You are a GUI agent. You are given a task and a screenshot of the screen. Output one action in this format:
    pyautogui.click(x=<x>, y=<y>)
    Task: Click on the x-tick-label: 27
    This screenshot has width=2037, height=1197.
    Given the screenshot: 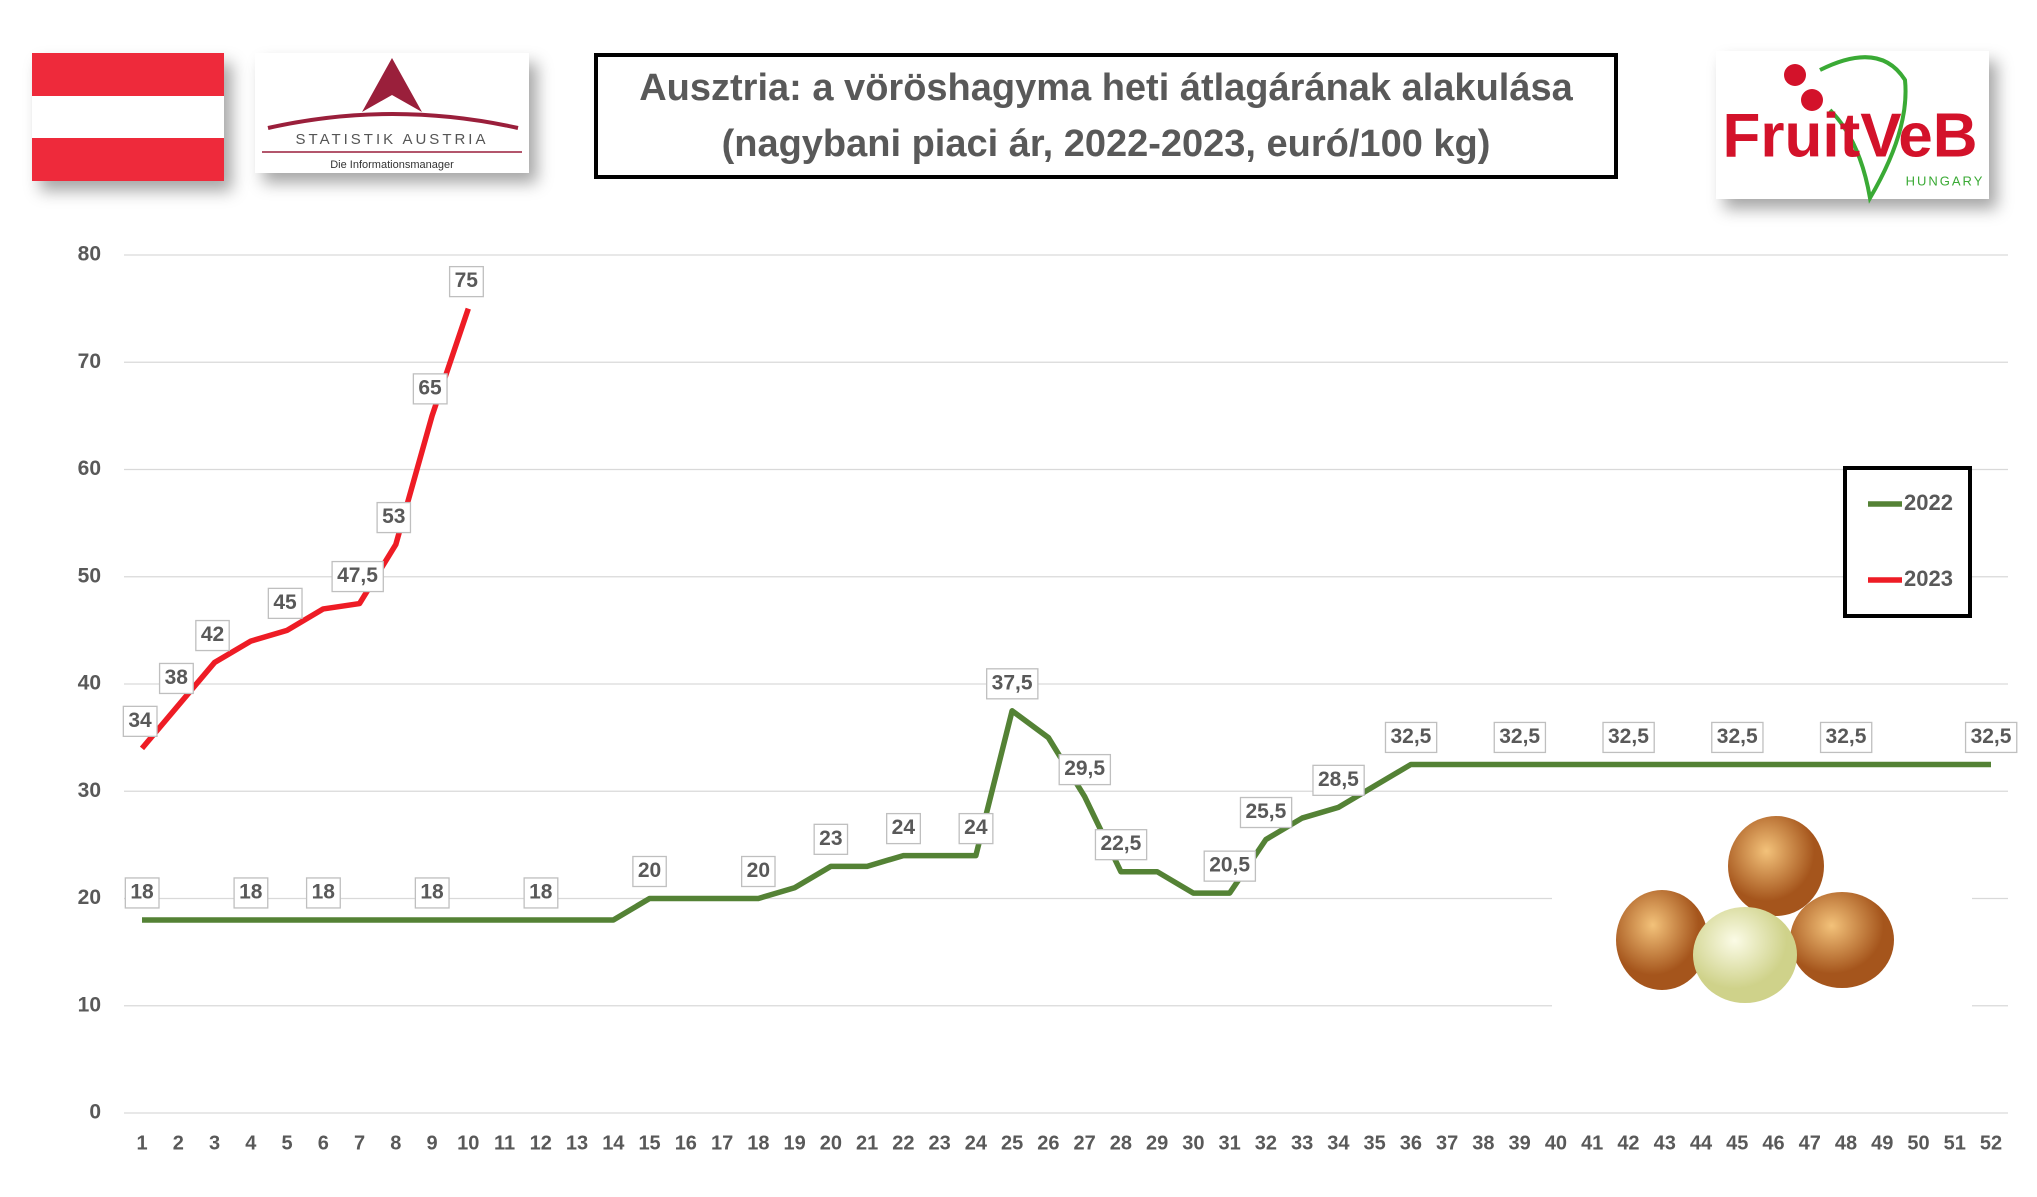 What is the action you would take?
    pyautogui.click(x=1085, y=1143)
    